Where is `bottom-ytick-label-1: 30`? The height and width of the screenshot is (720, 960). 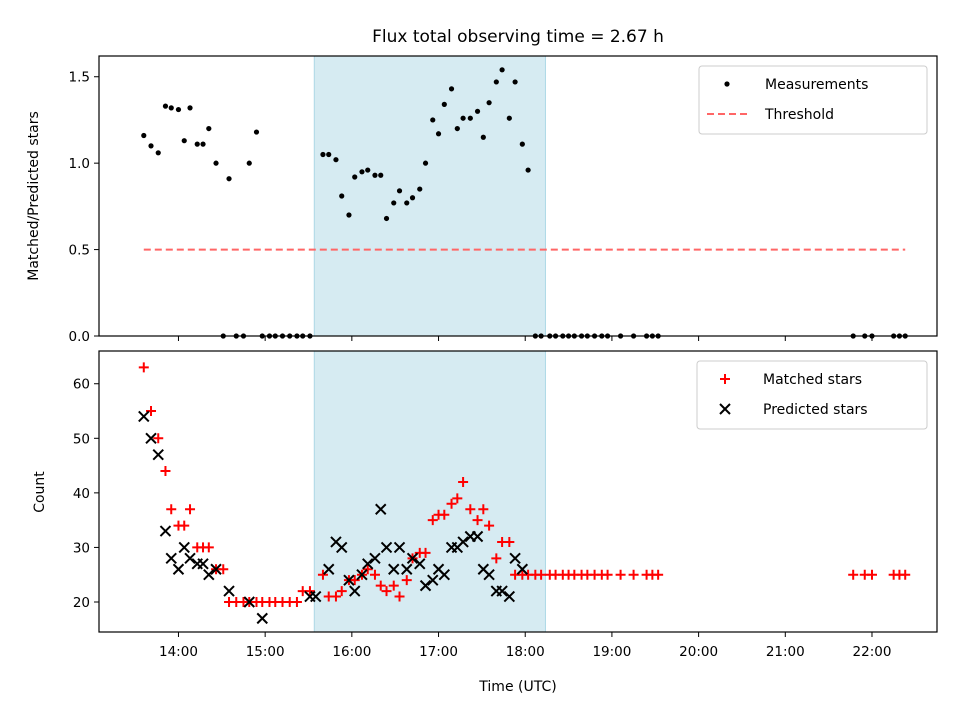
bottom-ytick-label-1: 30 is located at coordinates (81, 548).